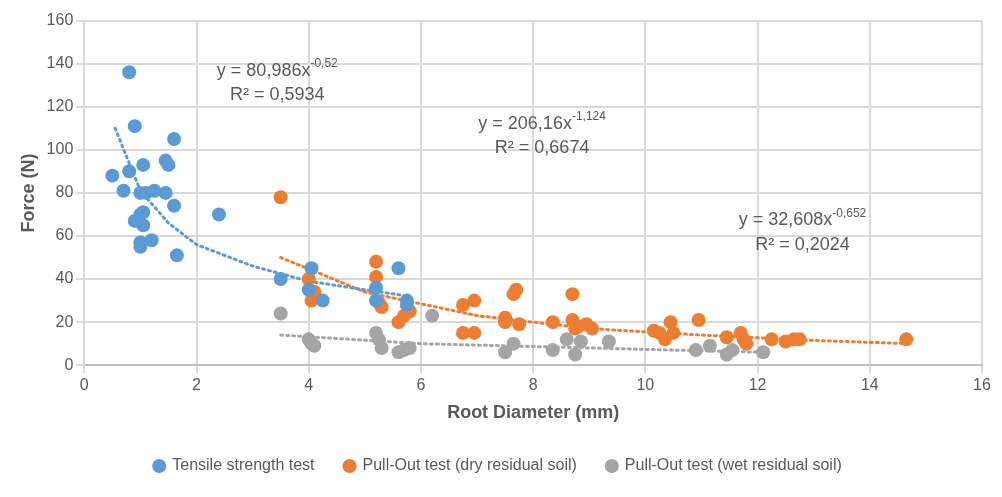 The image size is (1002, 497). Describe the element at coordinates (469, 465) in the screenshot. I see `legend-label: Pull-Out test (dry residual soil)` at that location.